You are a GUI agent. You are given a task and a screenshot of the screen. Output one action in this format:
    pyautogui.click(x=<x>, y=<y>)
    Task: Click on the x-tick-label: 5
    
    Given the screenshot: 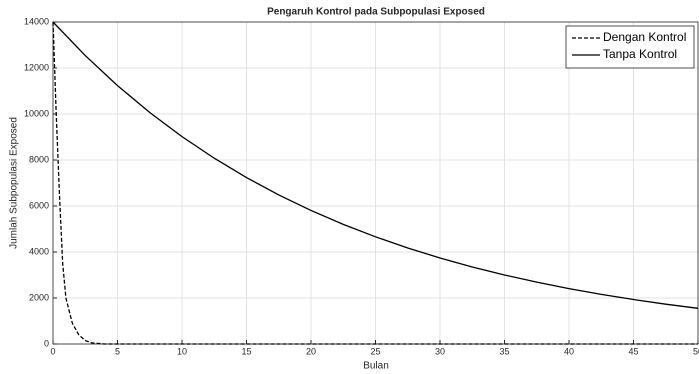 What is the action you would take?
    pyautogui.click(x=117, y=351)
    